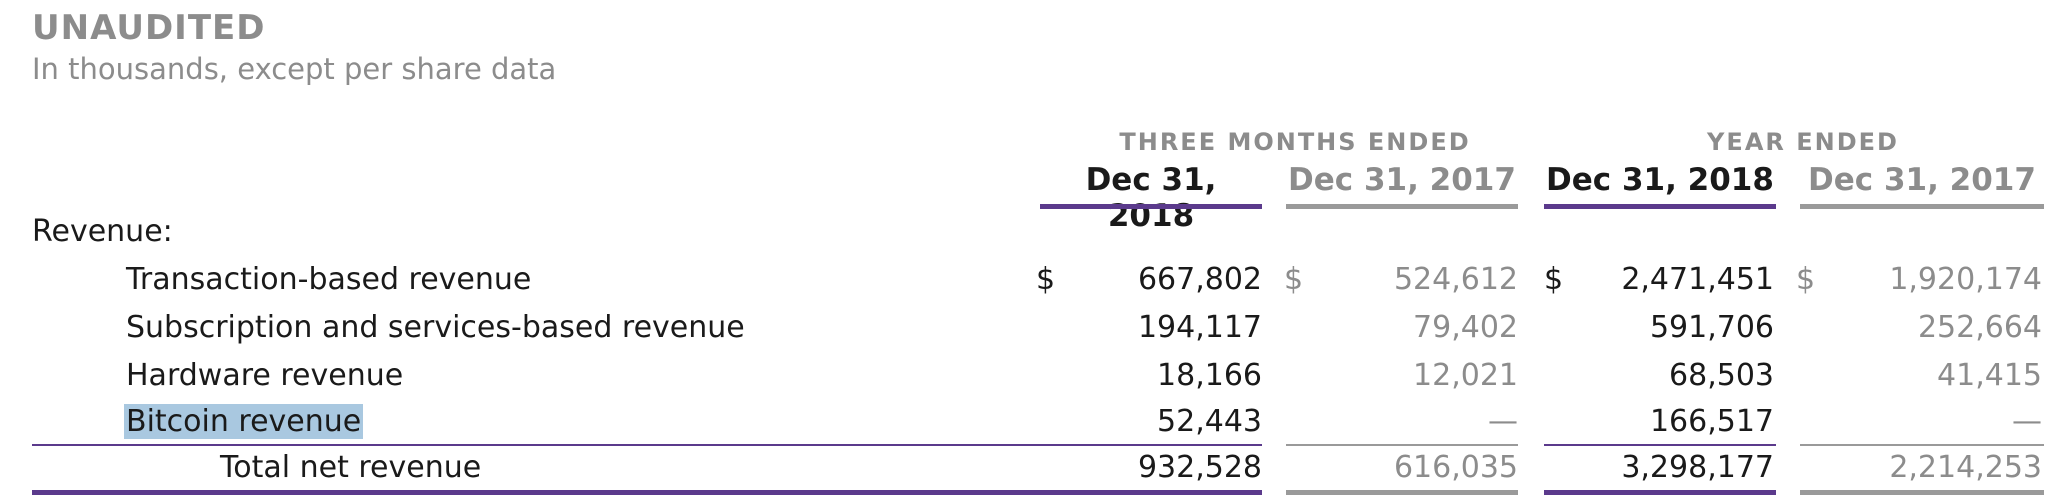 This screenshot has height=502, width=2056. What do you see at coordinates (1697, 467) in the screenshot?
I see `cell-total-fy-2018: 3,298,177` at bounding box center [1697, 467].